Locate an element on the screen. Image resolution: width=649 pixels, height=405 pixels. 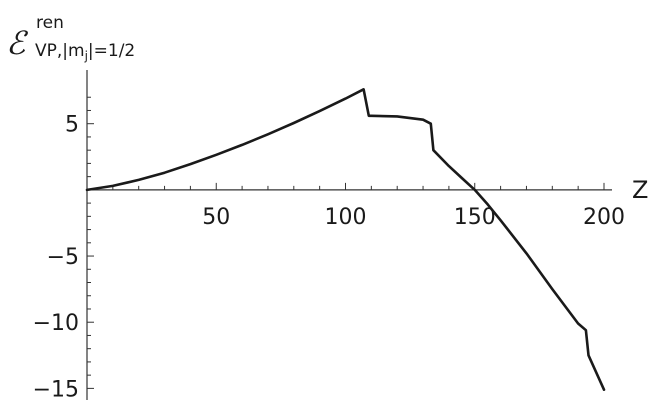
y-axis-label: ℰ ren VP,|mj|=1/2 is located at coordinates (70, 38).